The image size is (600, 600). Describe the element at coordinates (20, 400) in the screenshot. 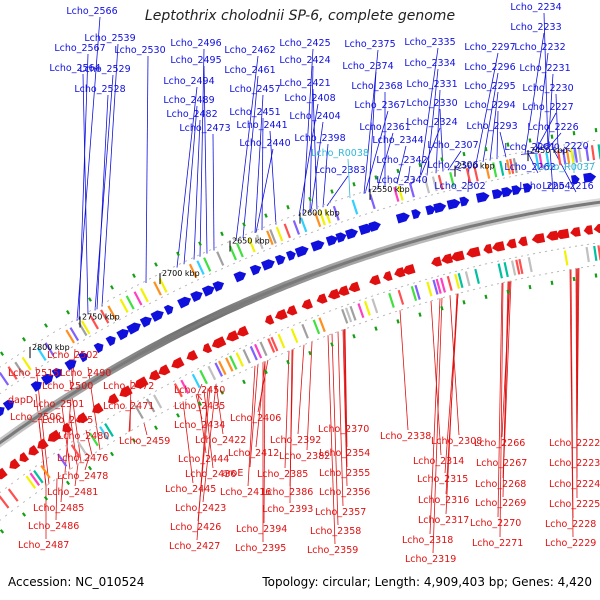

I see `bottom-gene-label: dapD` at that location.